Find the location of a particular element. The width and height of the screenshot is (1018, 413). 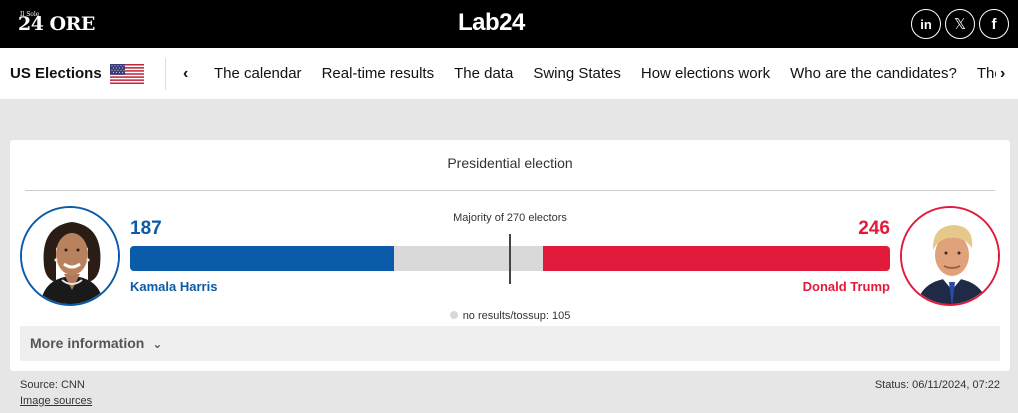

nav-title: US Elections is located at coordinates (56, 73).